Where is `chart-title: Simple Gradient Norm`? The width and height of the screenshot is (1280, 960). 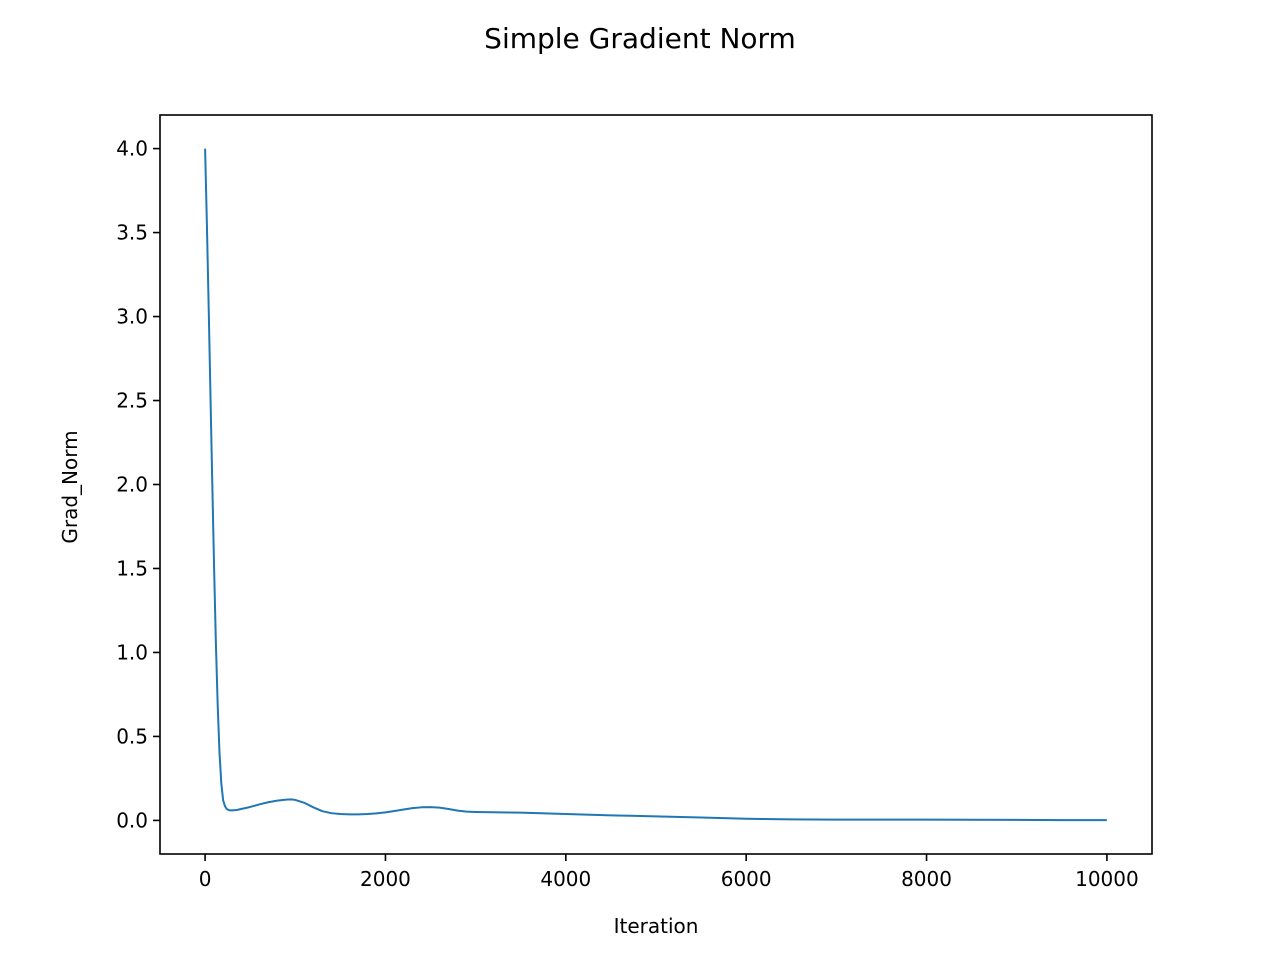
chart-title: Simple Gradient Norm is located at coordinates (640, 38).